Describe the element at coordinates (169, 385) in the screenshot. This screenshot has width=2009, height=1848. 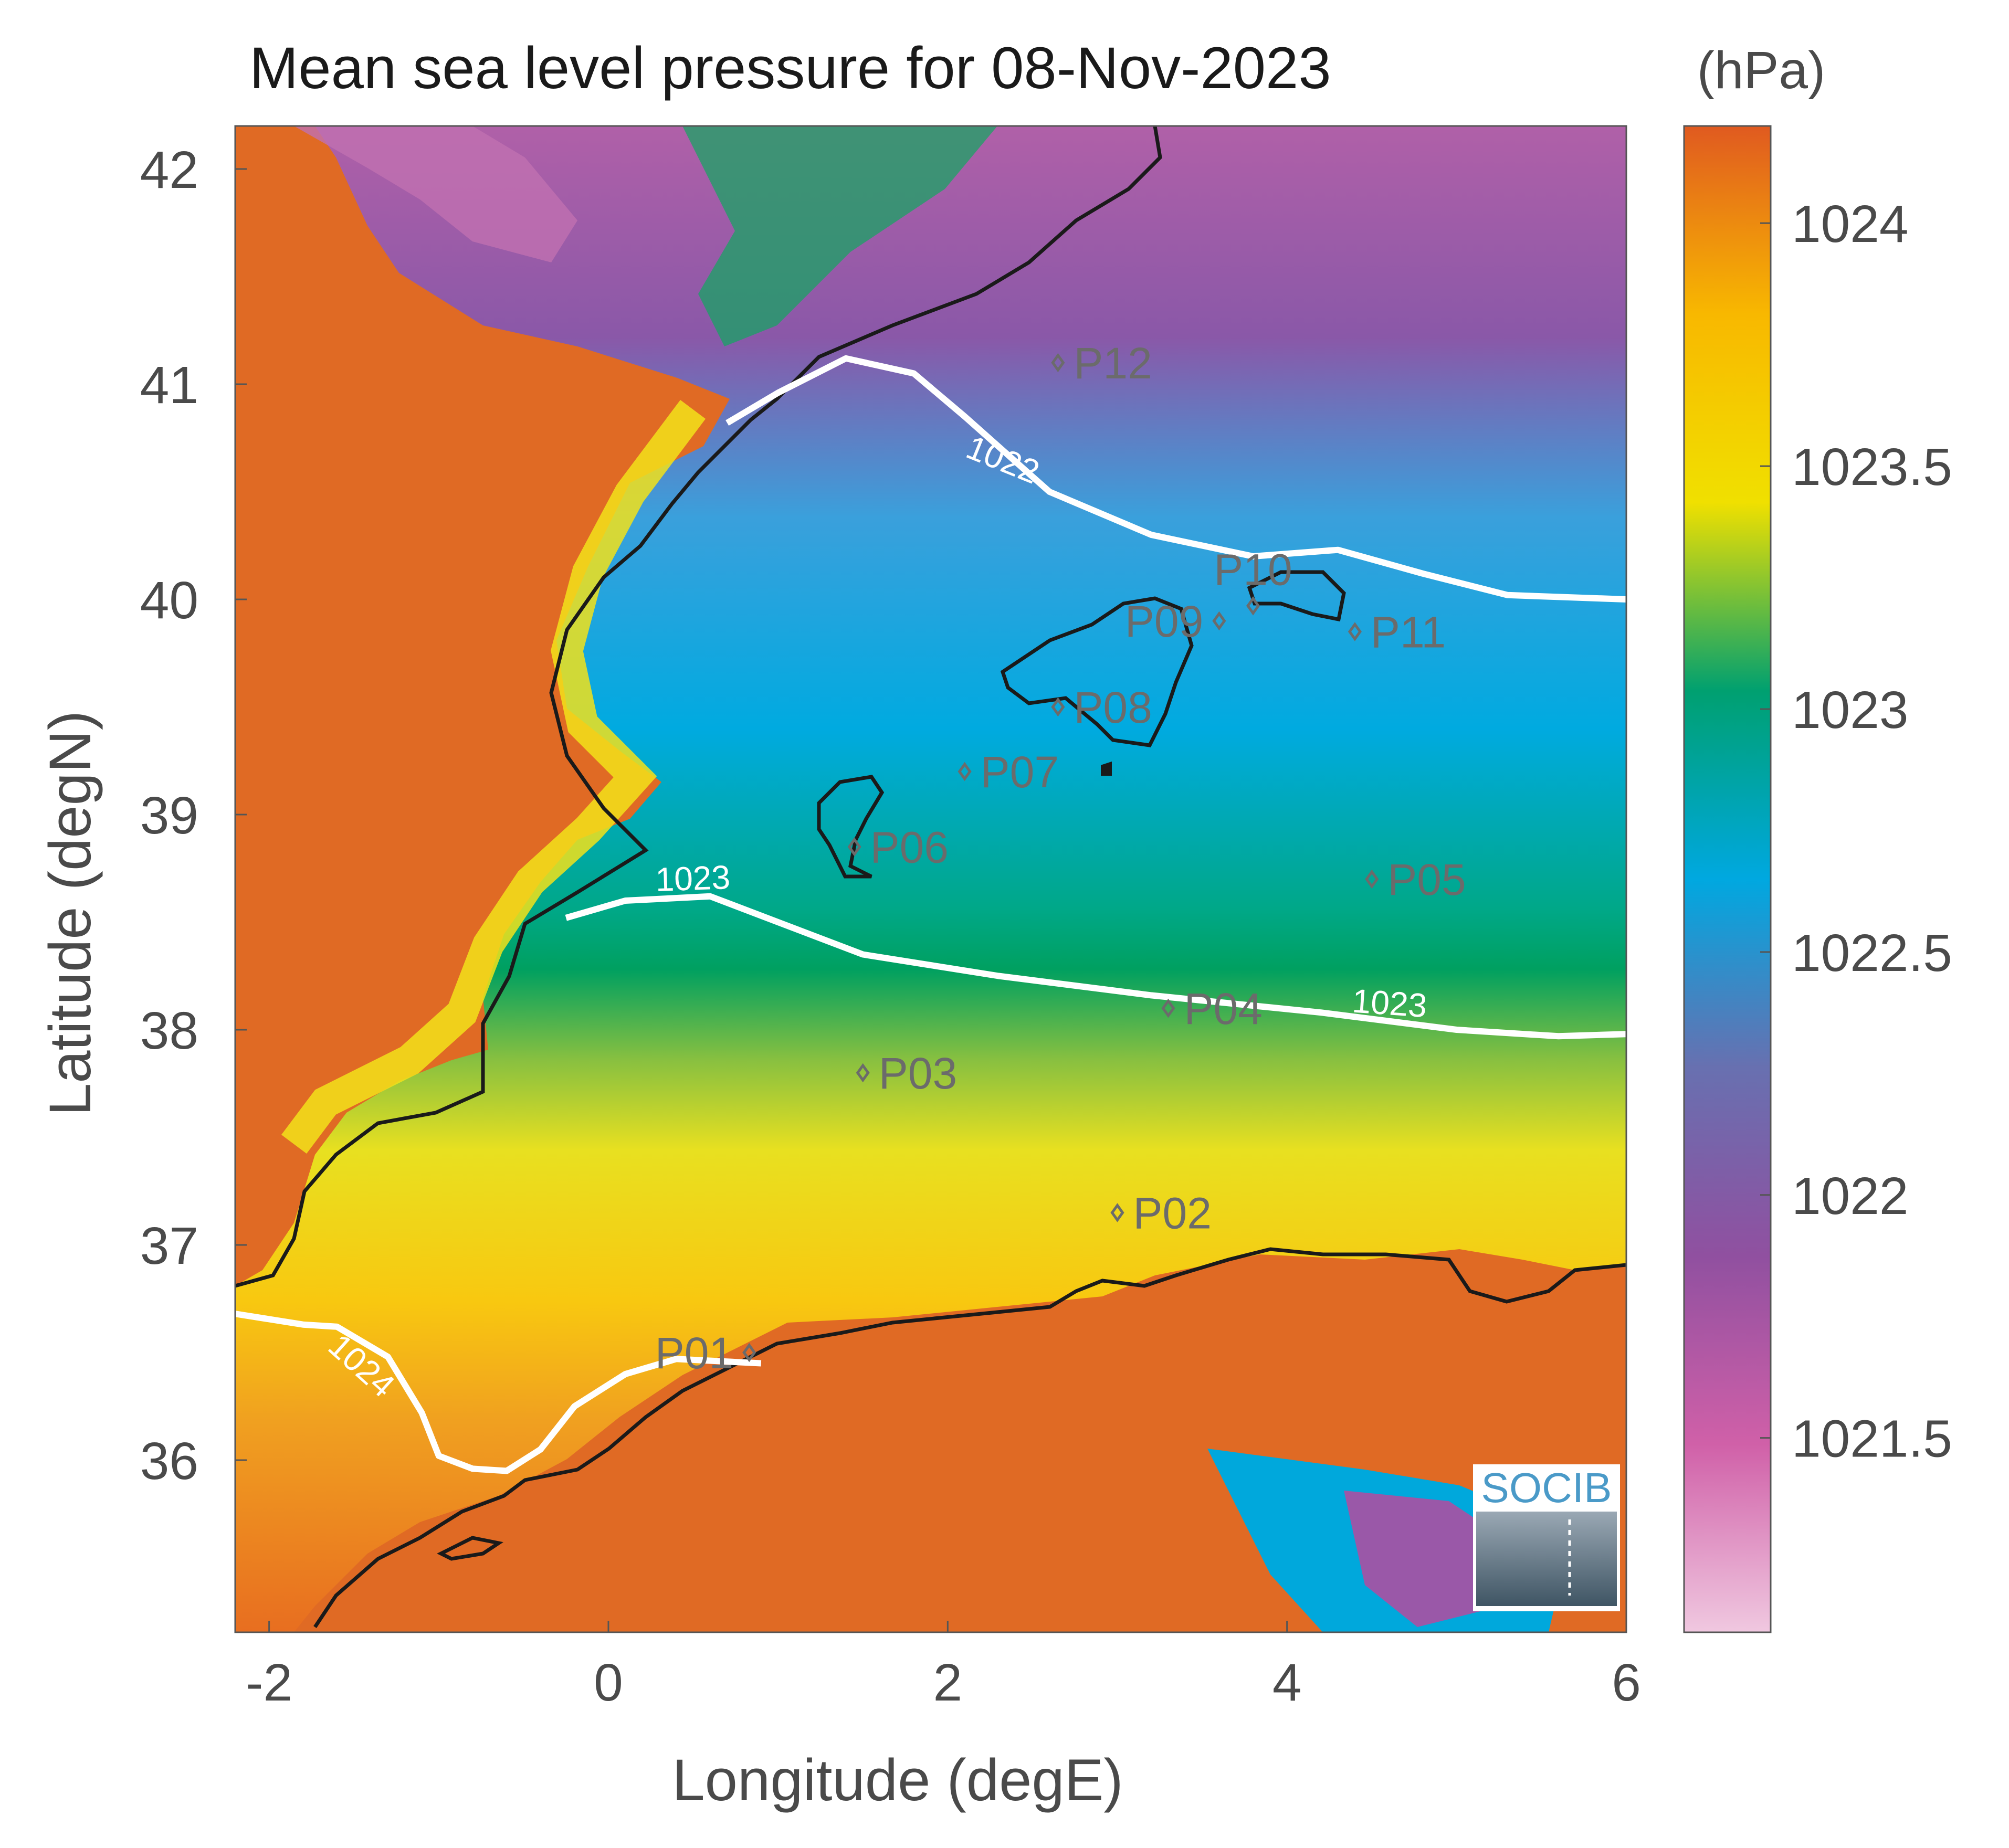
I see `y-tick-label: 41` at that location.